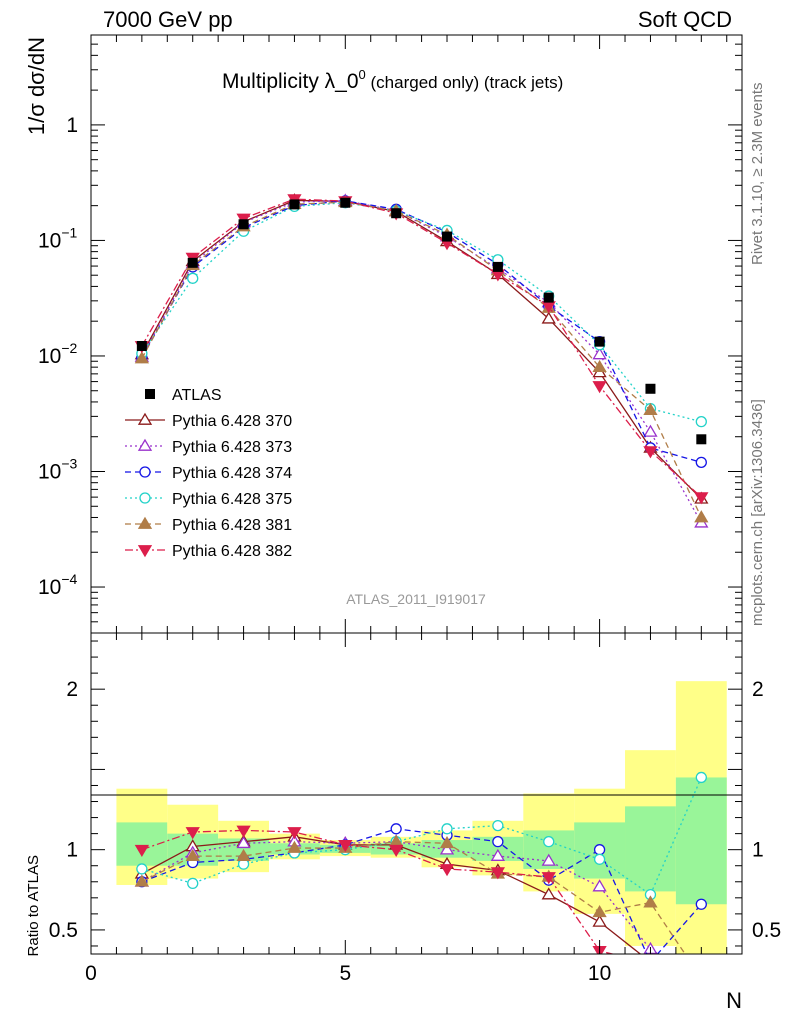 The image size is (786, 1024). What do you see at coordinates (58, 469) in the screenshot?
I see `y-tick-label: 10⁻³` at bounding box center [58, 469].